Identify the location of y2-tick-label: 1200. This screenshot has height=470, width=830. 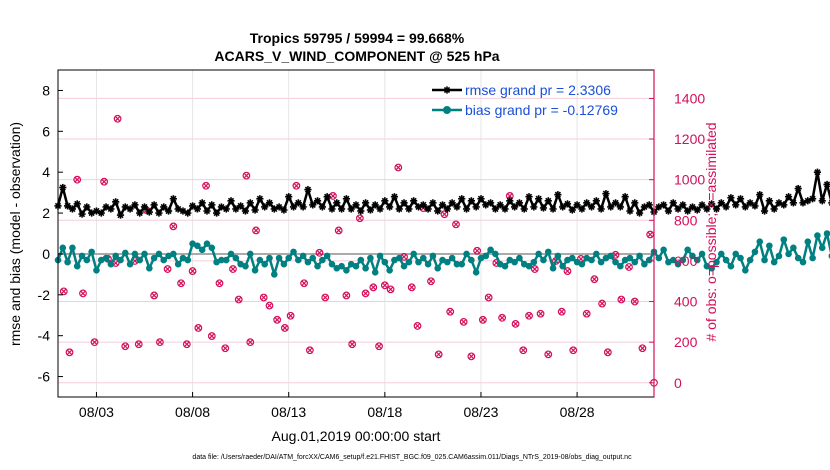
(689, 139).